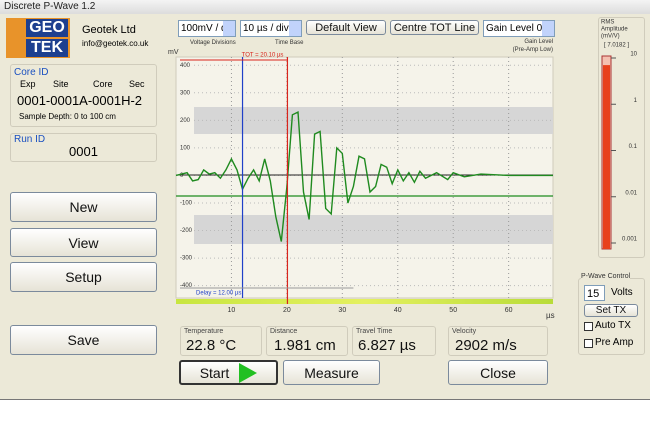  Describe the element at coordinates (47, 28) in the screenshot. I see `logo-top: GEO` at that location.